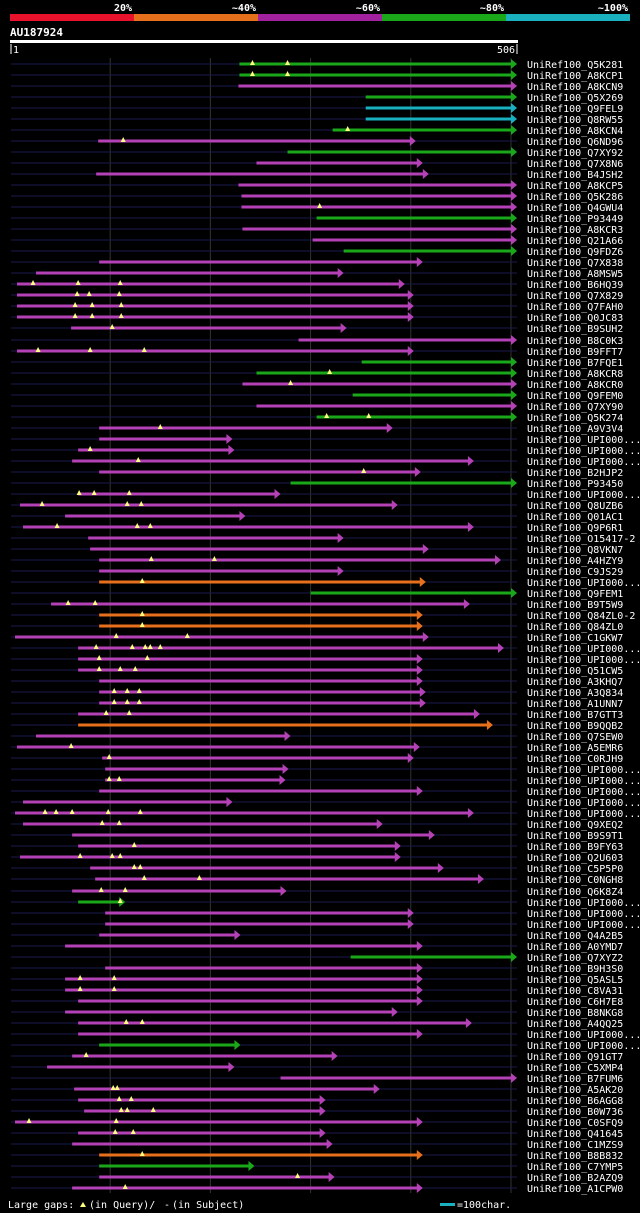  What do you see at coordinates (575, 385) in the screenshot?
I see `hit-label: UniRef100_A8KCR0` at bounding box center [575, 385].